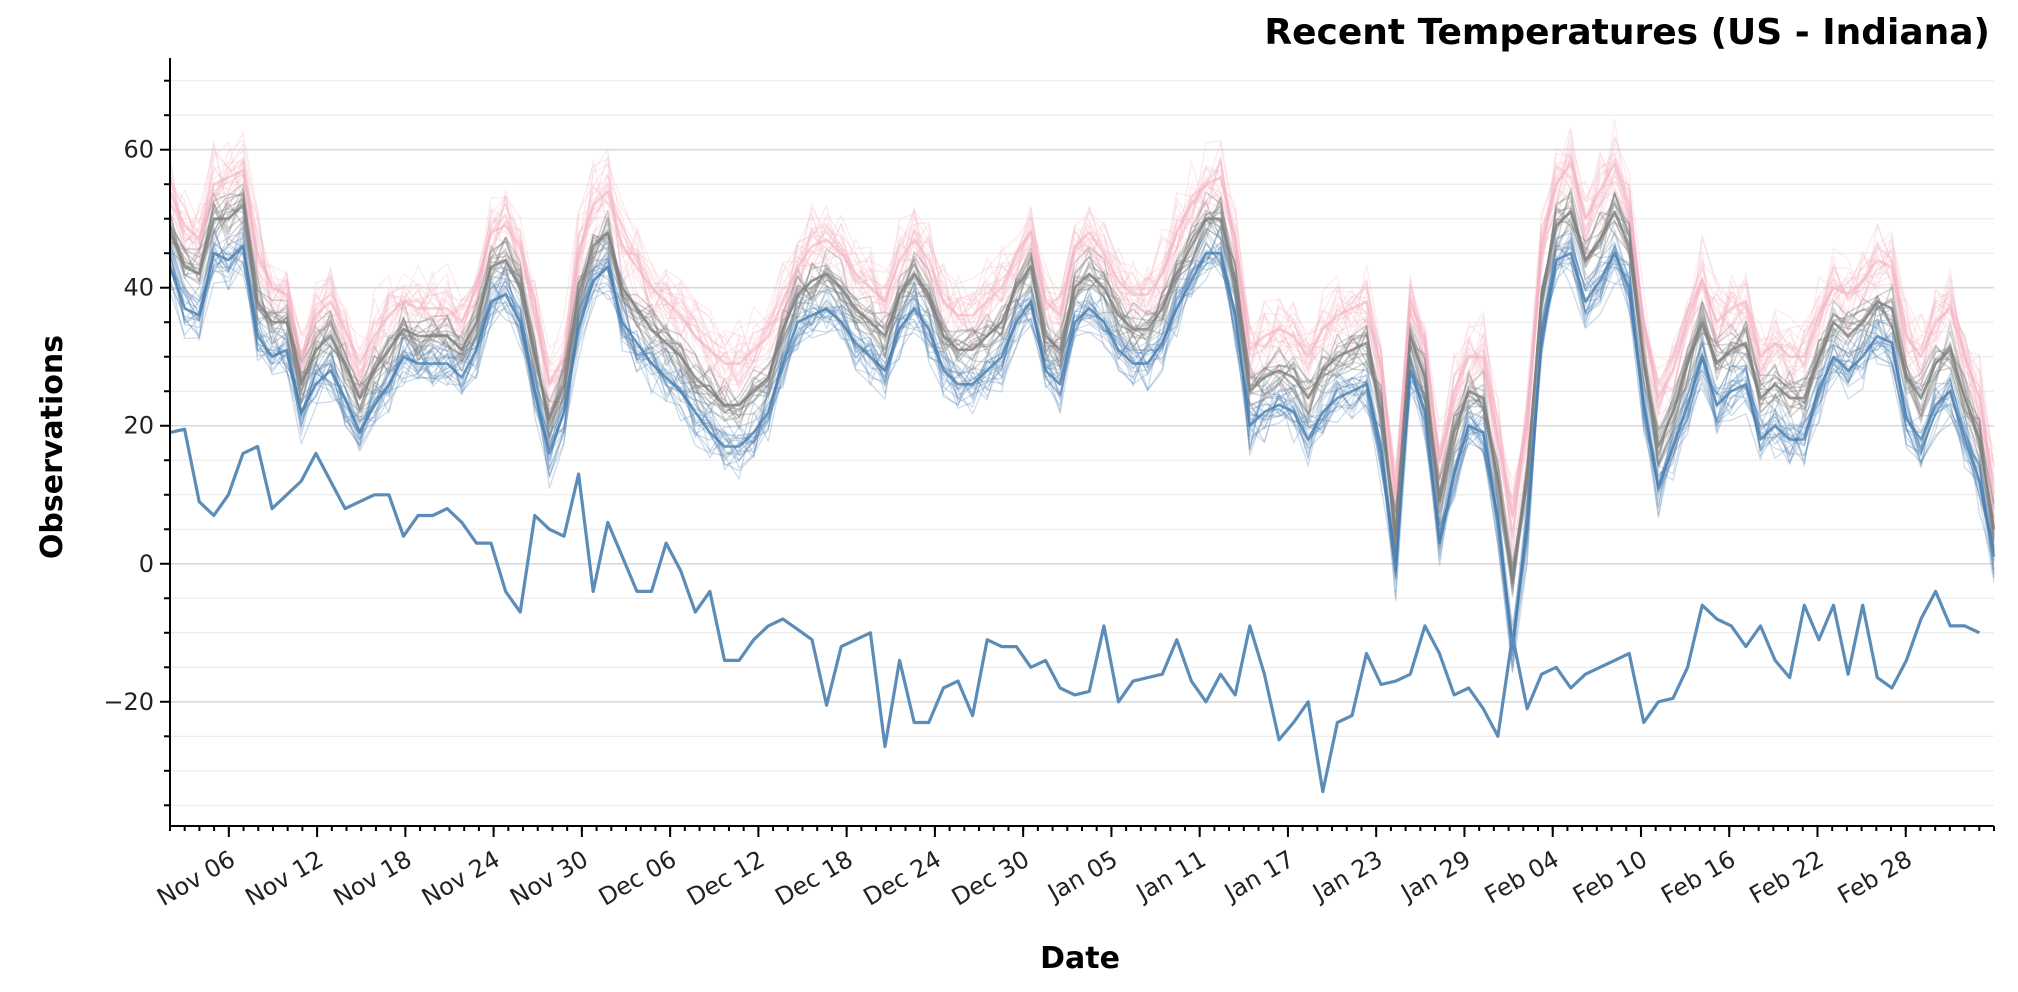 This screenshot has height=992, width=2018. I want to click on x-tick-label: Jan 29, so click(1435, 876).